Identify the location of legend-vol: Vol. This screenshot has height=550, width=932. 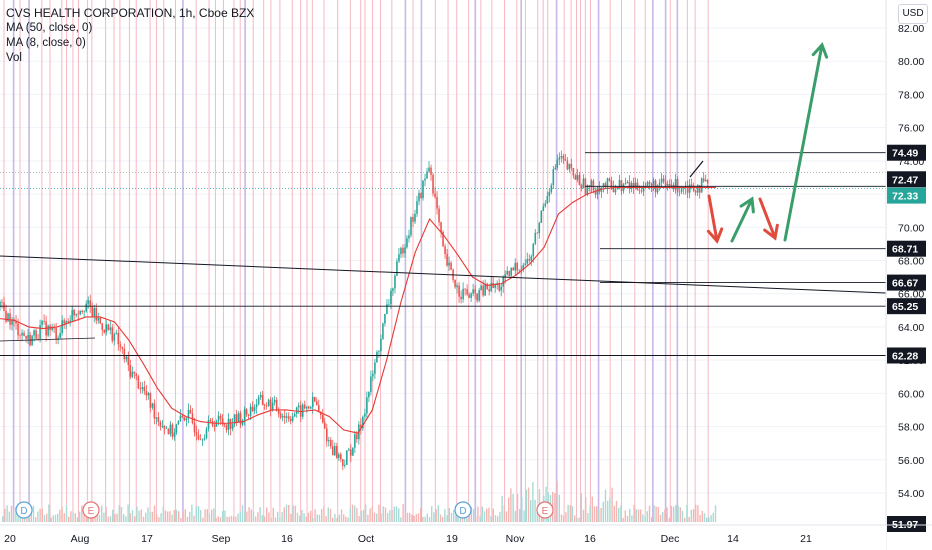
(14, 58).